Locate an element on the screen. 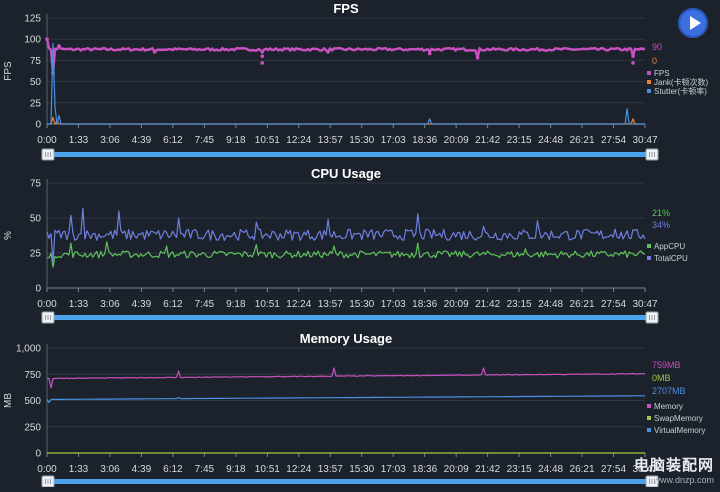 This screenshot has width=720, height=492. legend-label: Stutter(卡顿率) is located at coordinates (680, 91).